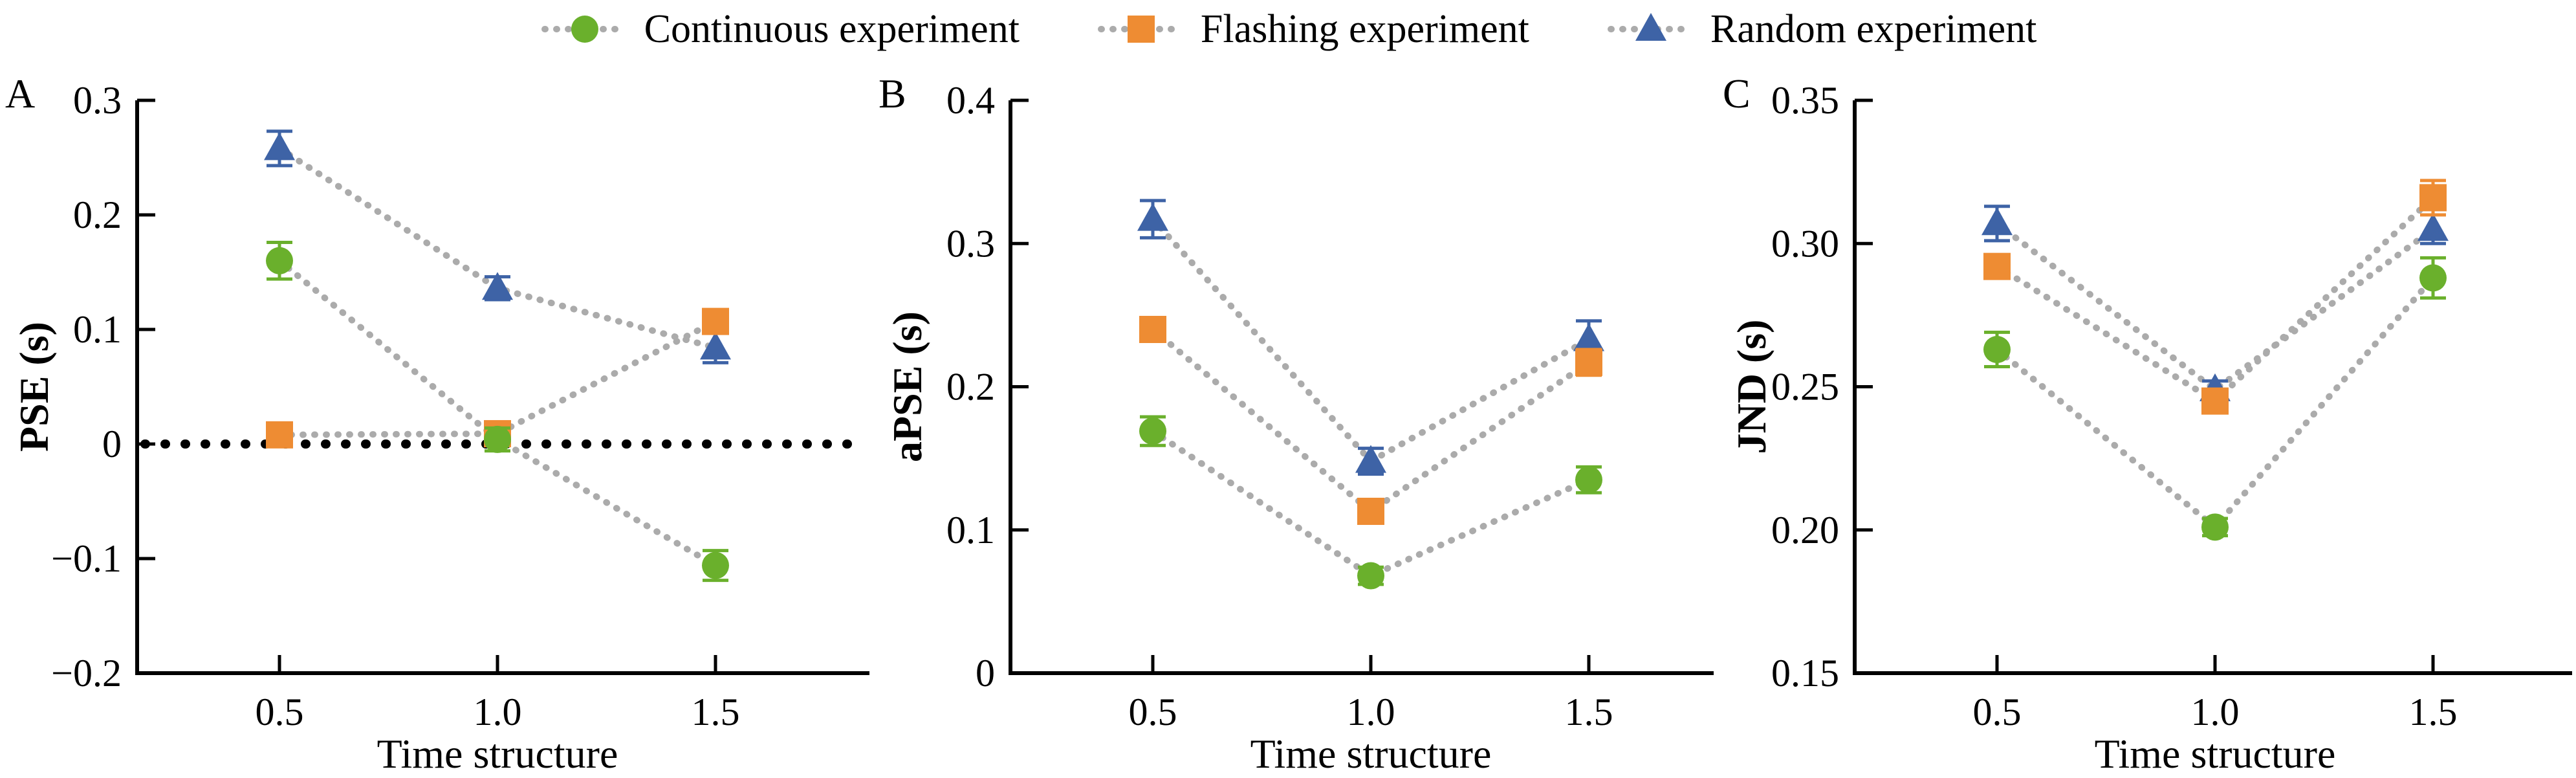 The height and width of the screenshot is (778, 2576). What do you see at coordinates (1805, 244) in the screenshot?
I see `y-tick-label: 0.30` at bounding box center [1805, 244].